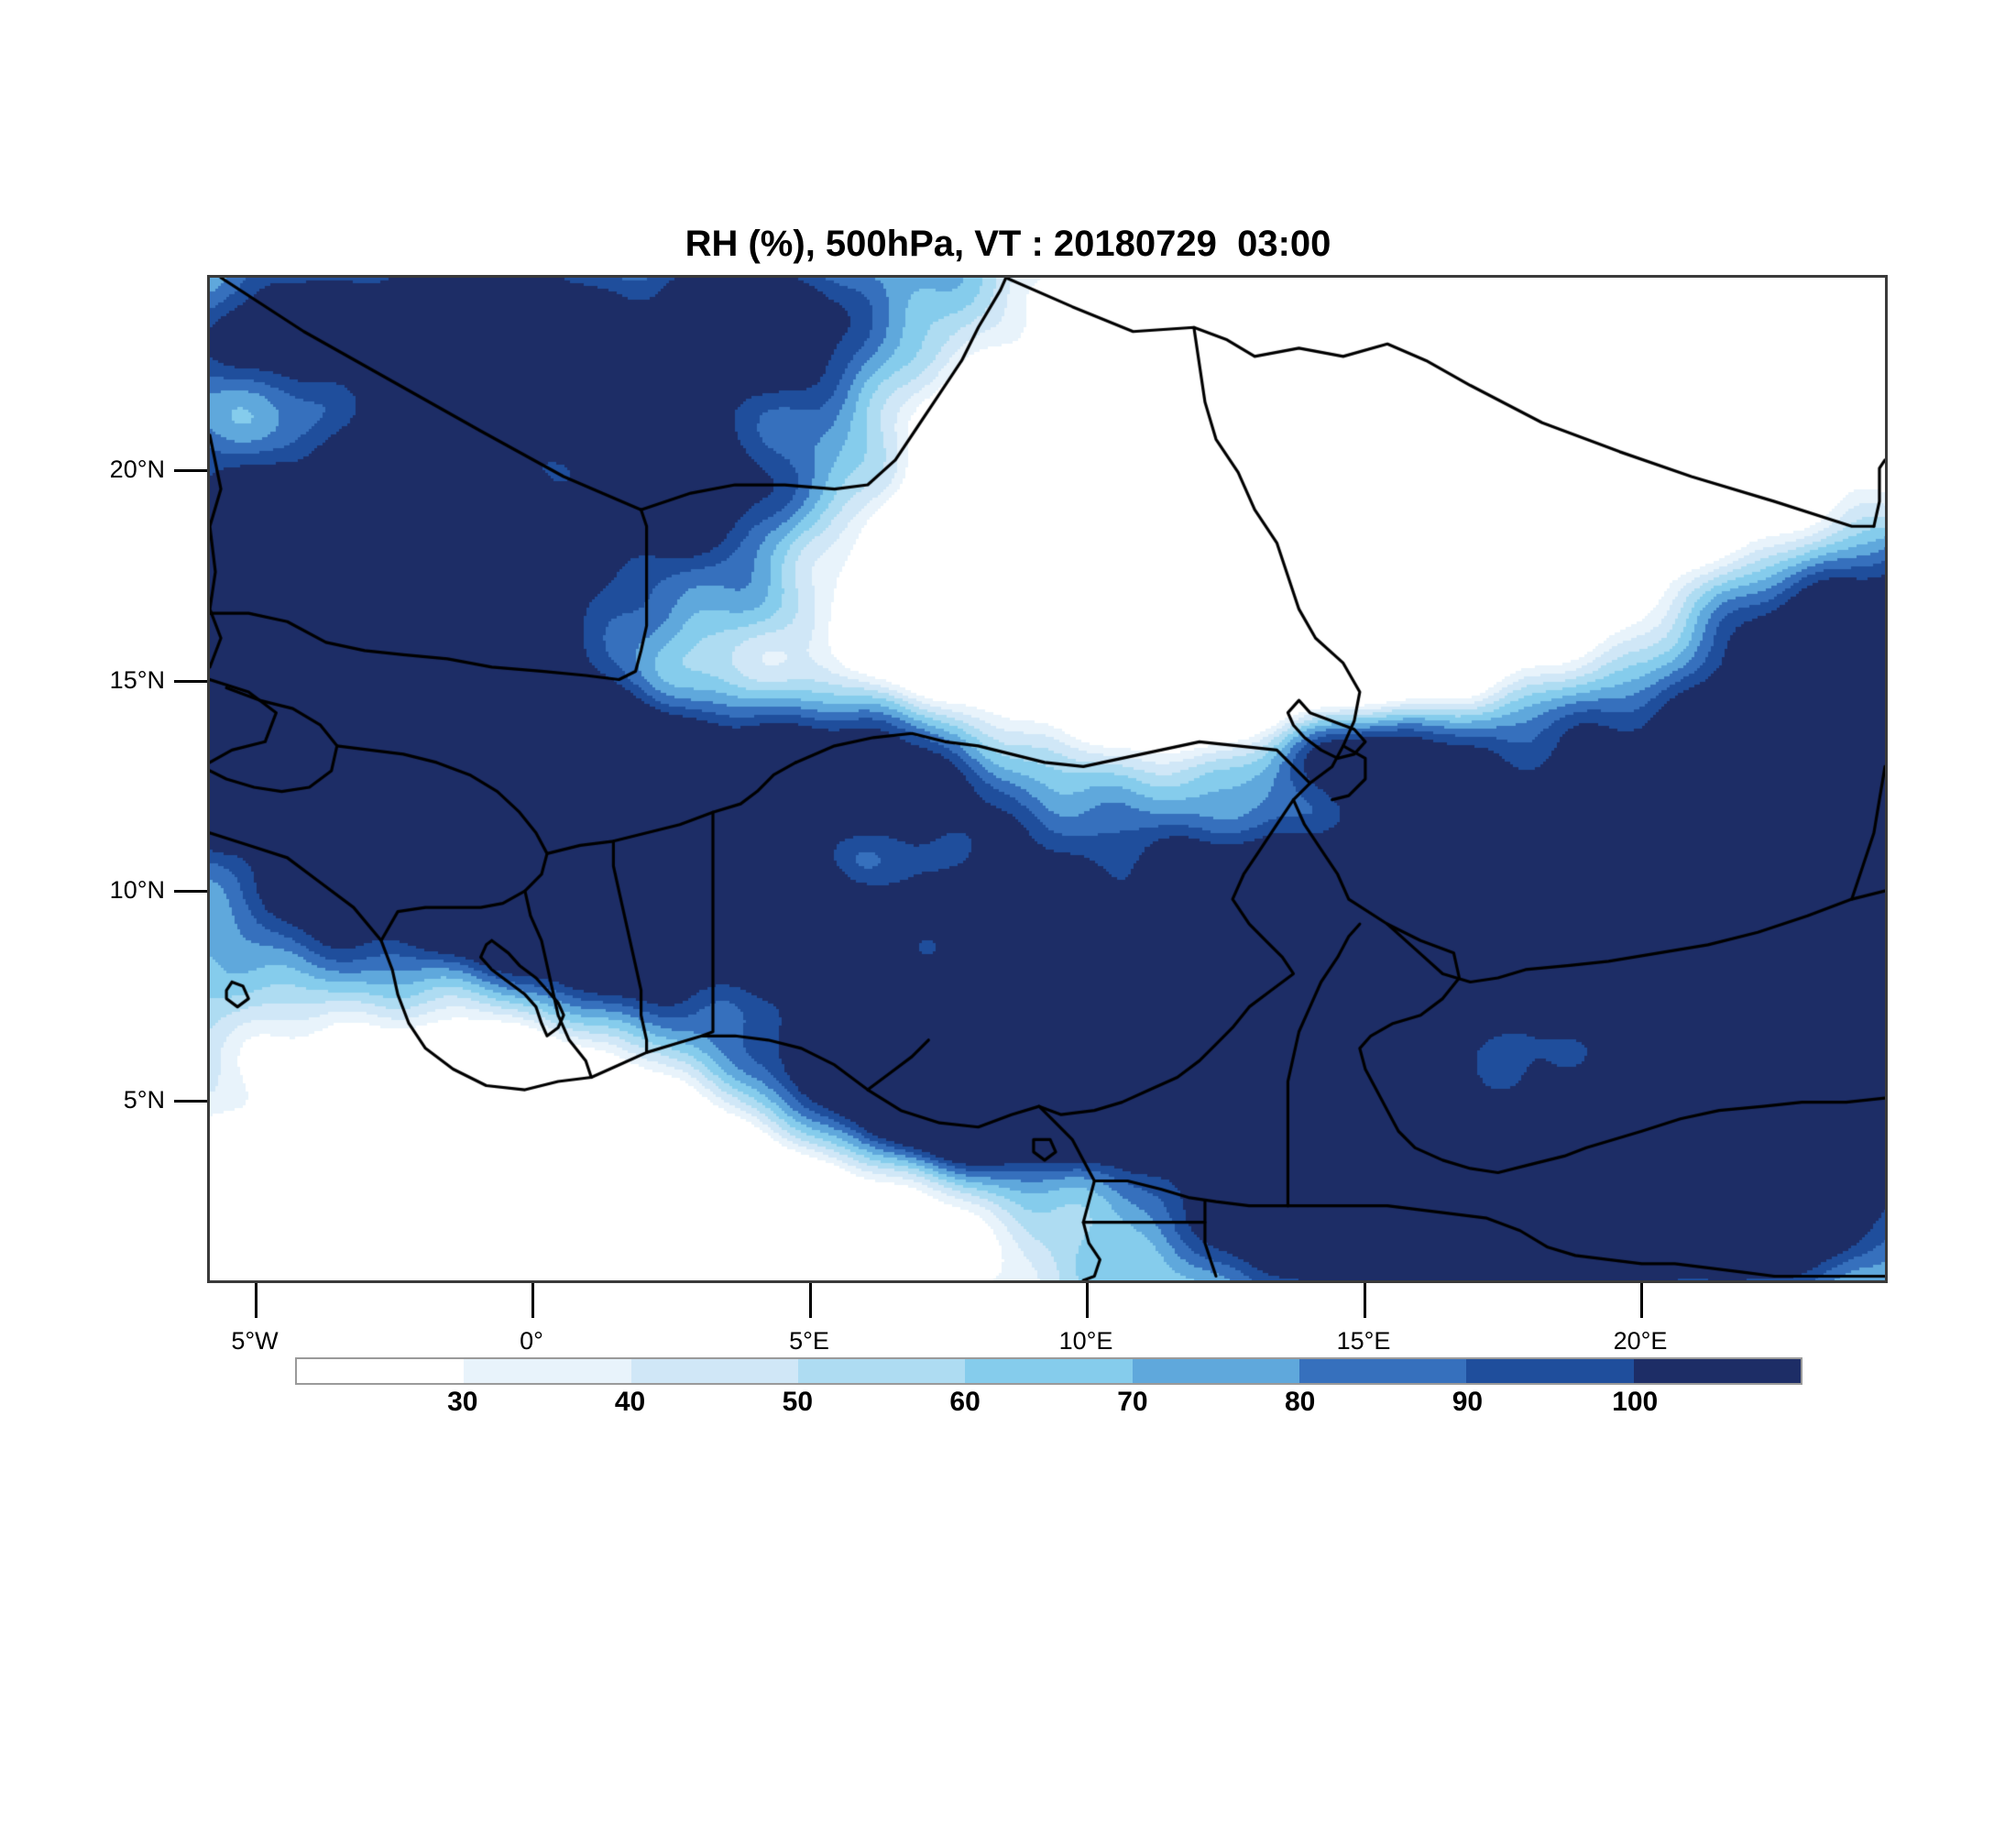  I want to click on colorbar-label-40: 40, so click(630, 1402).